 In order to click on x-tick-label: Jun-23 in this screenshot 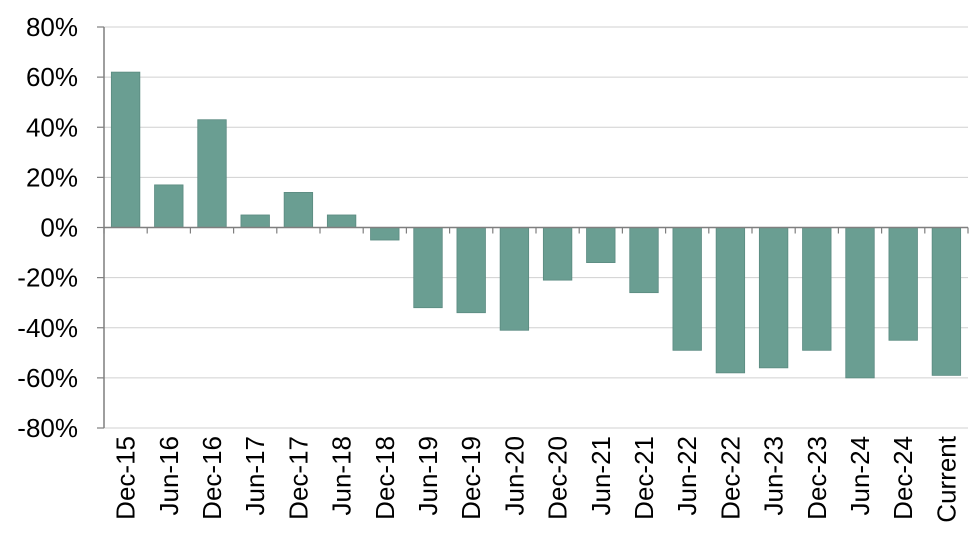, I will do `click(774, 476)`.